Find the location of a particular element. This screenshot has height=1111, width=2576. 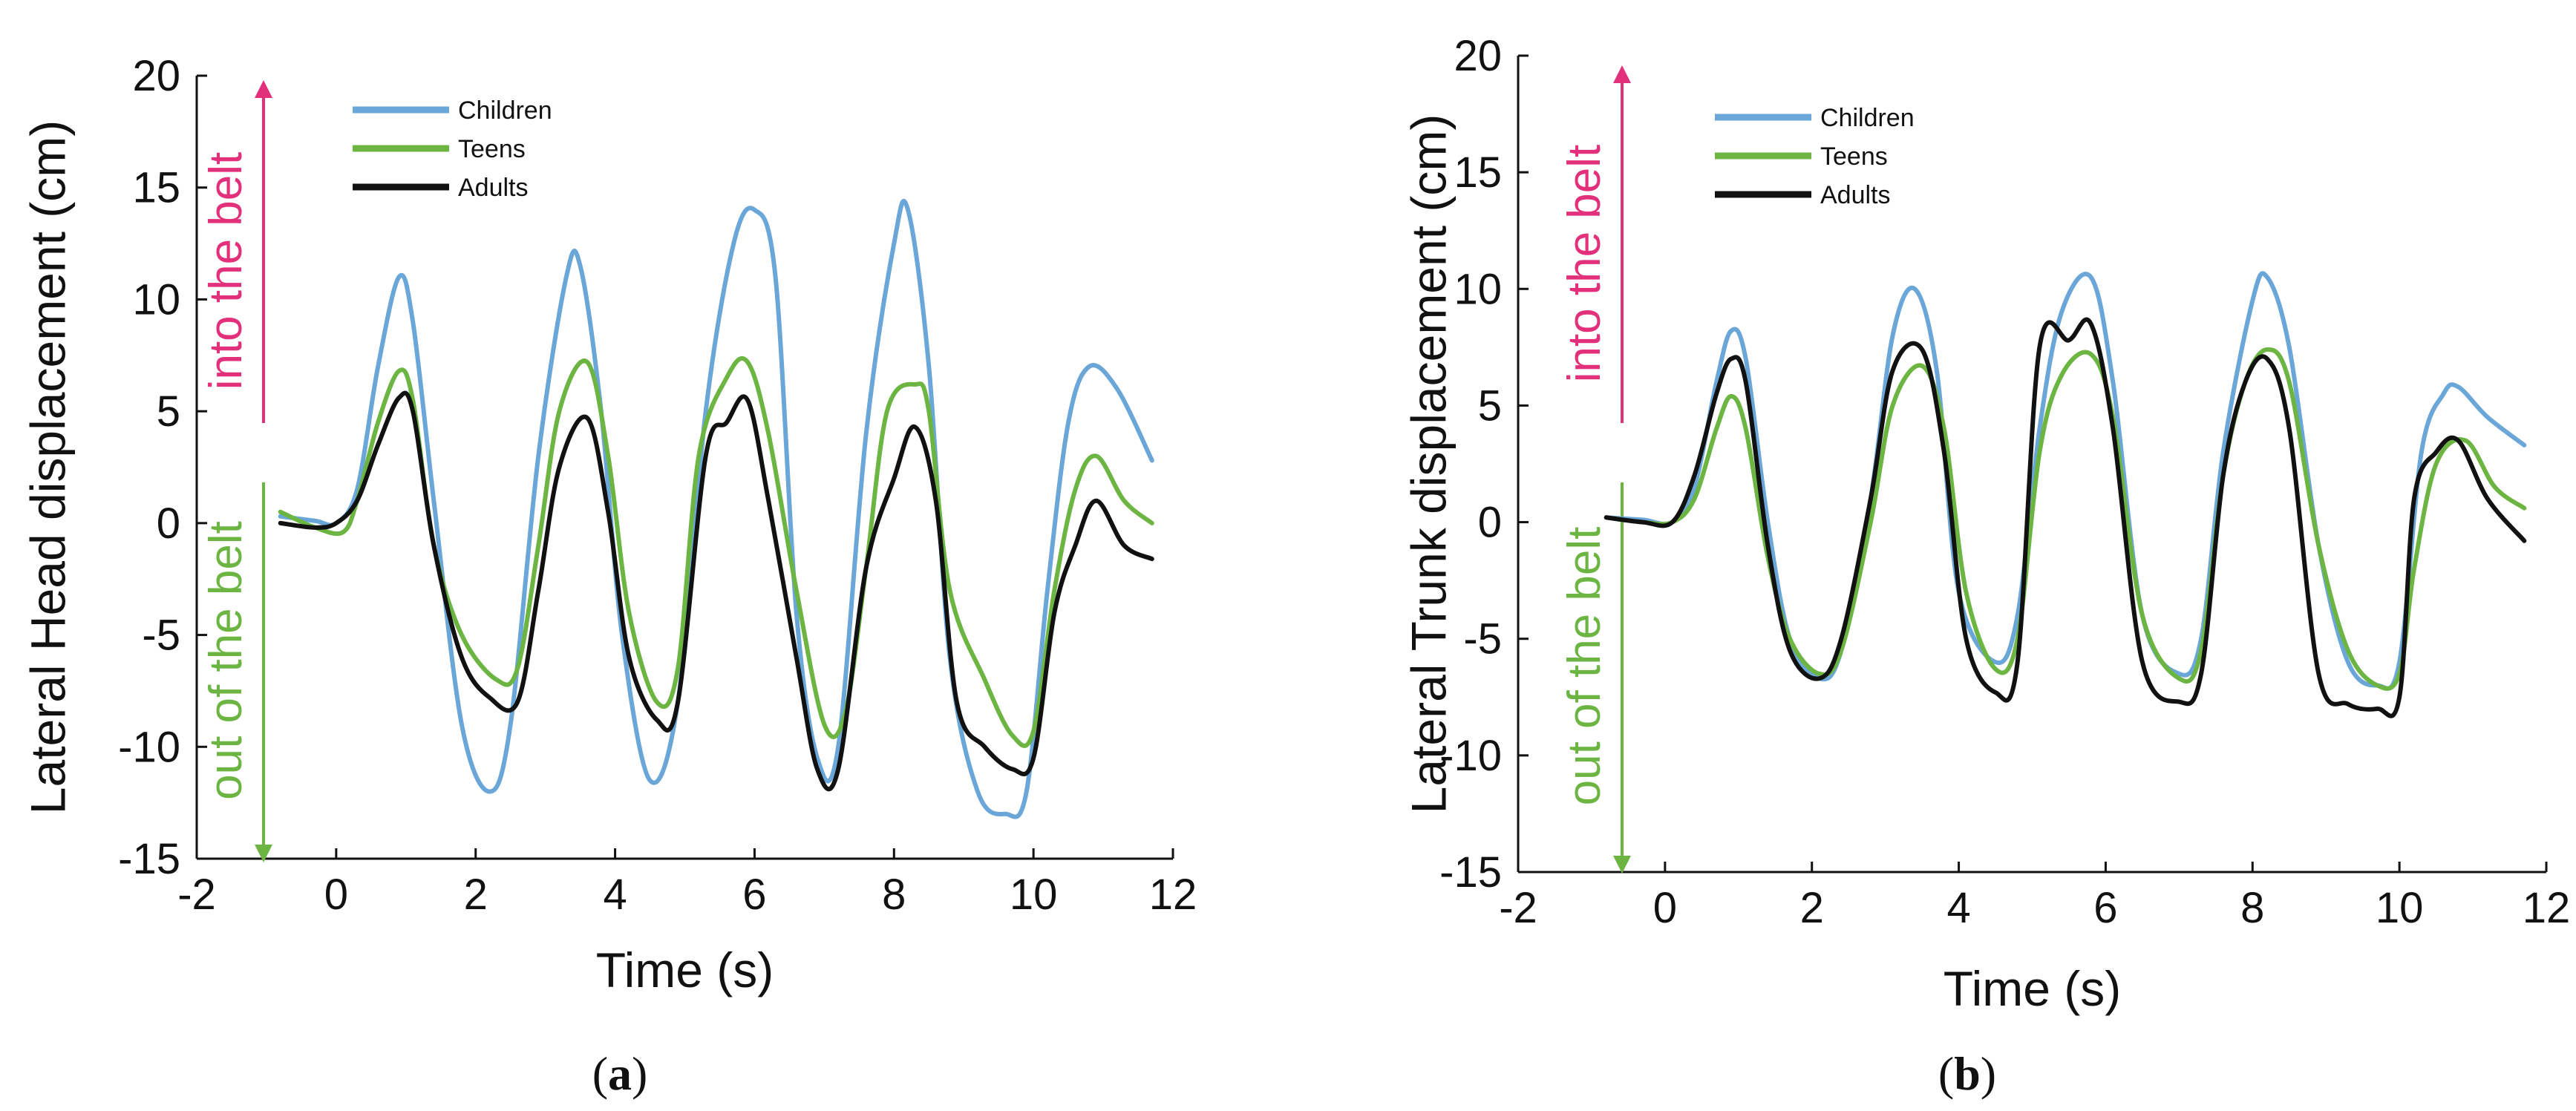

y-axis-title: Lateral Trunk displacement (cm) is located at coordinates (1428, 464).